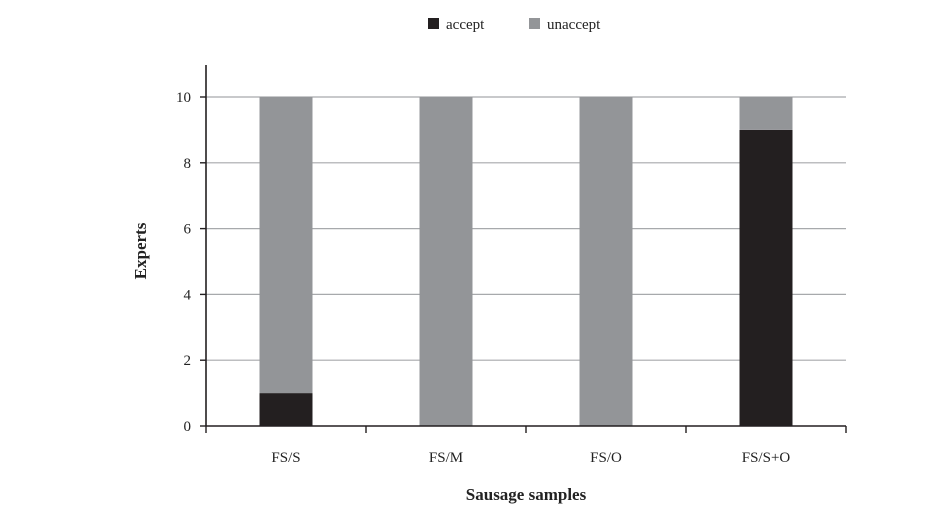 This screenshot has width=950, height=512. Describe the element at coordinates (285, 458) in the screenshot. I see `x-tick-label: FS/S` at that location.